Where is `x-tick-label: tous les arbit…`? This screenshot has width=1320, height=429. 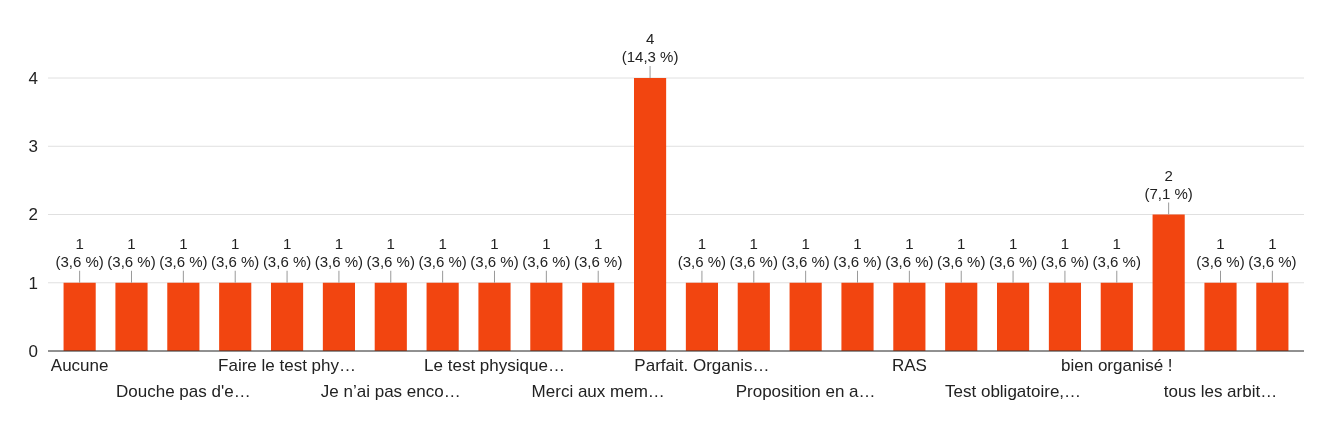 x-tick-label: tous les arbit… is located at coordinates (1220, 391).